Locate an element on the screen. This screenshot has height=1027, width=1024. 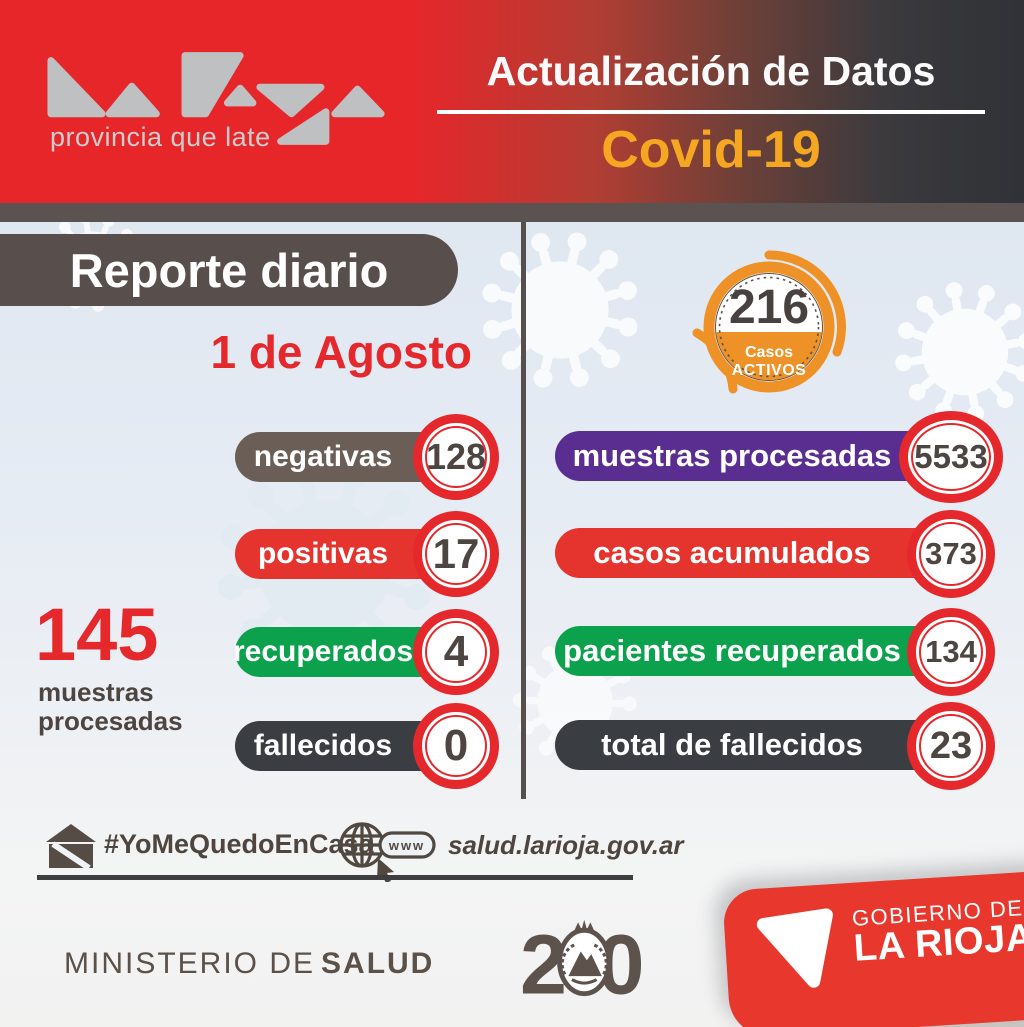
active-cases-badge: 216 Casos ACTIVOS is located at coordinates (769, 322).